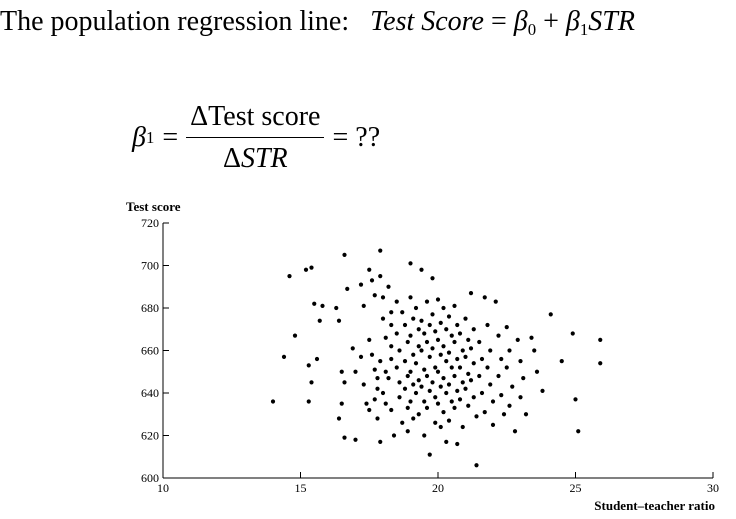  I want to click on formula-result: = ??, so click(356, 138).